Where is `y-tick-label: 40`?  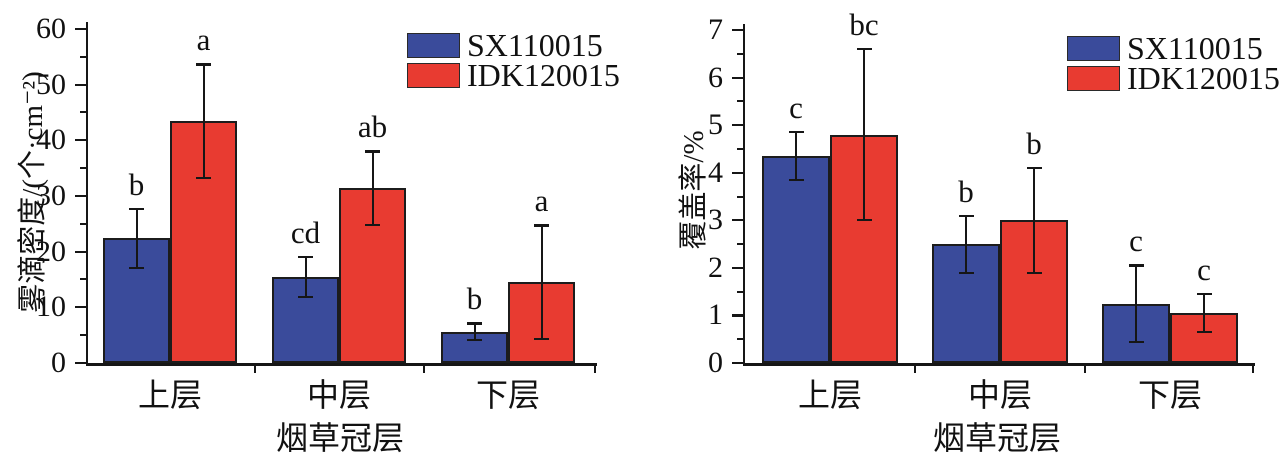
y-tick-label: 40 is located at coordinates (51, 140).